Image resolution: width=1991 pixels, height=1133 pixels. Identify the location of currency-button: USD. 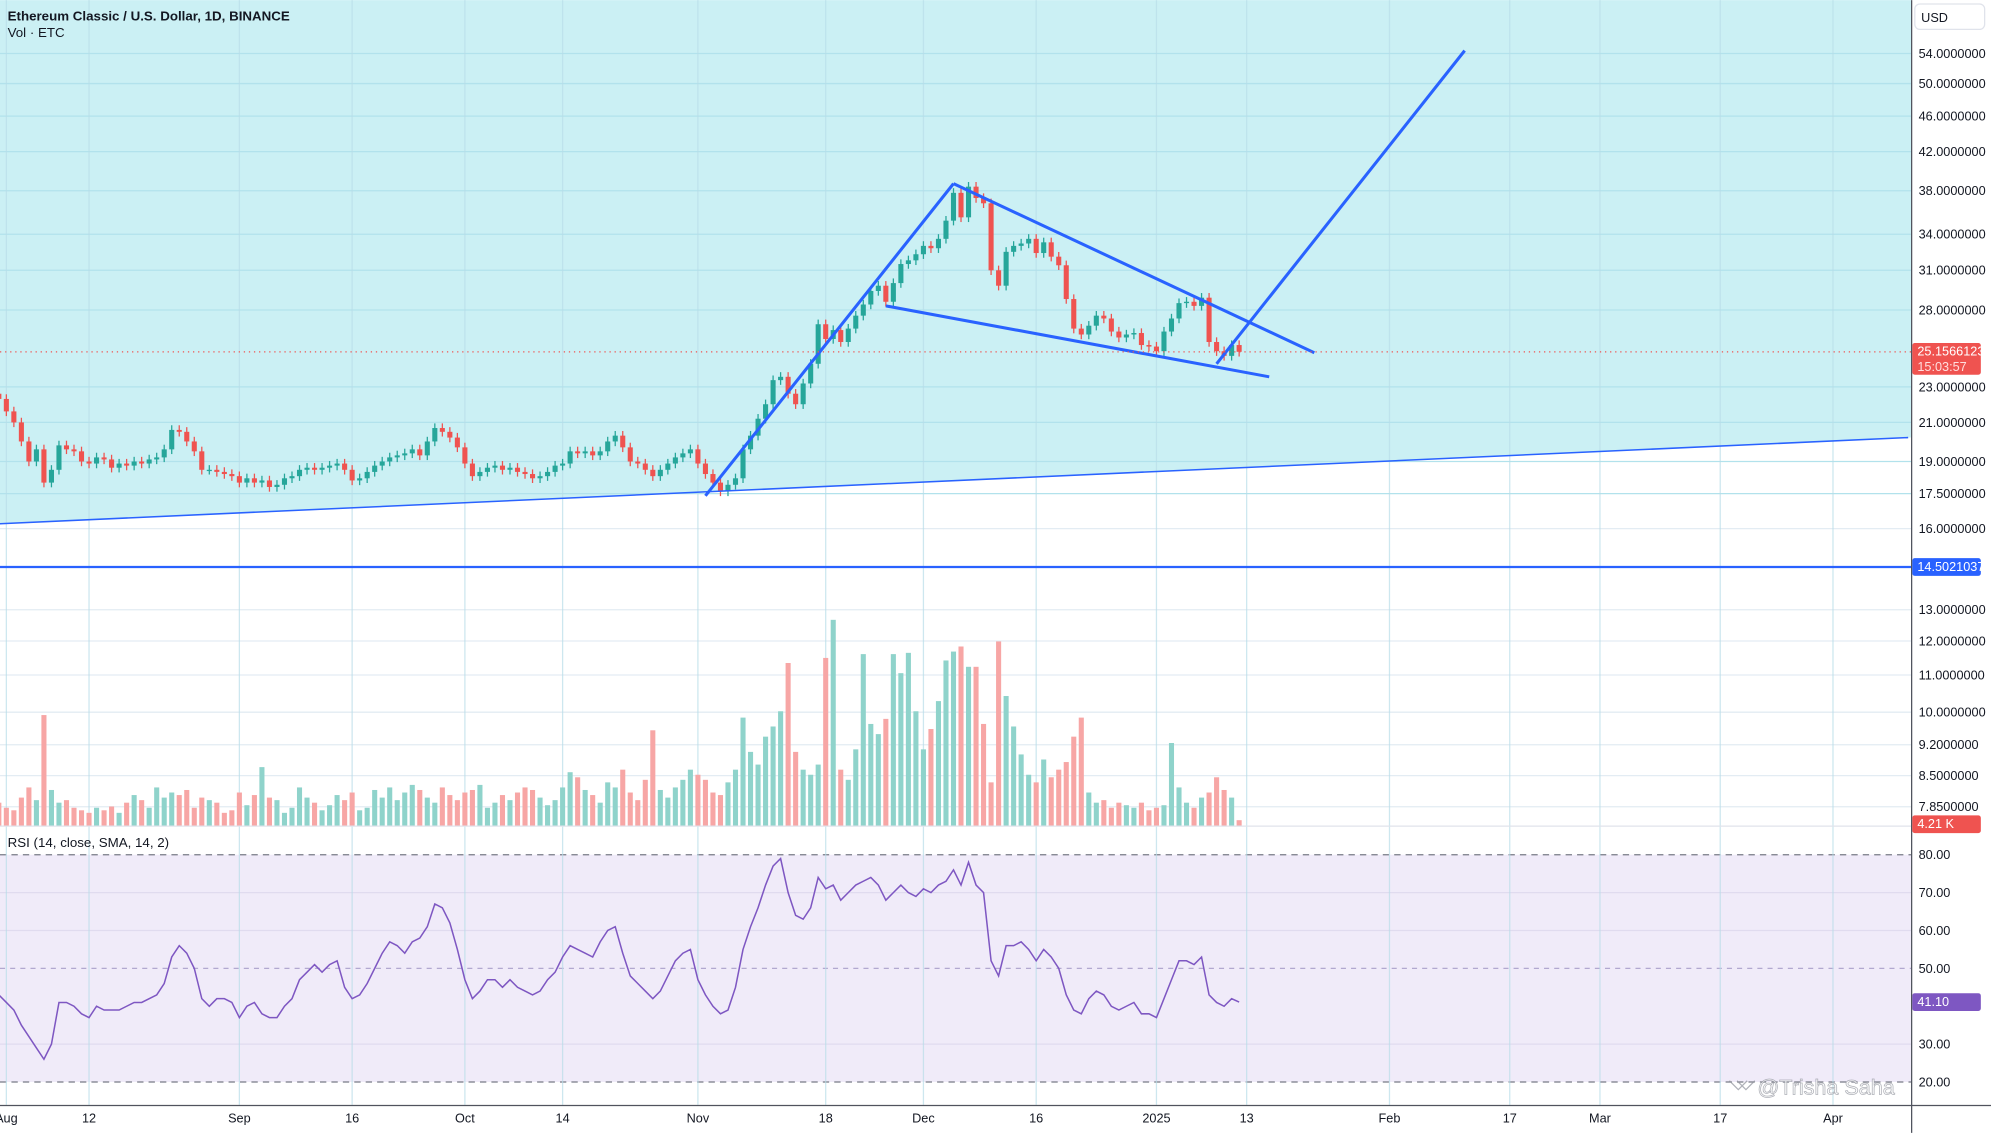
(1950, 17).